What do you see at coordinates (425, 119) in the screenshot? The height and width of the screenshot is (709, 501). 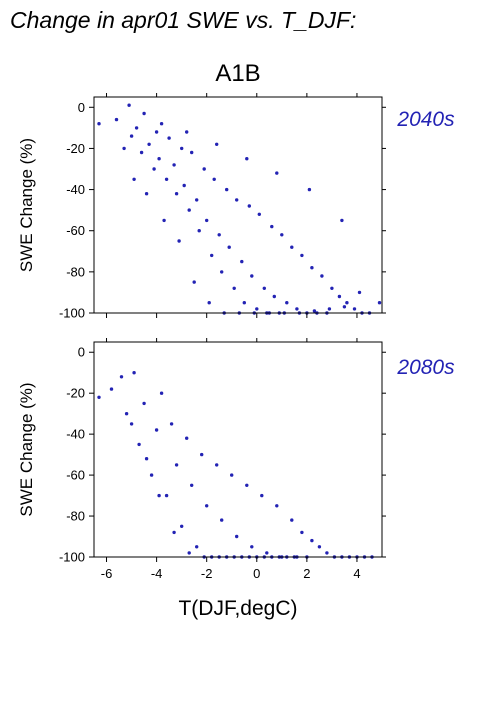 I see `period-label-2040s: 2040s` at bounding box center [425, 119].